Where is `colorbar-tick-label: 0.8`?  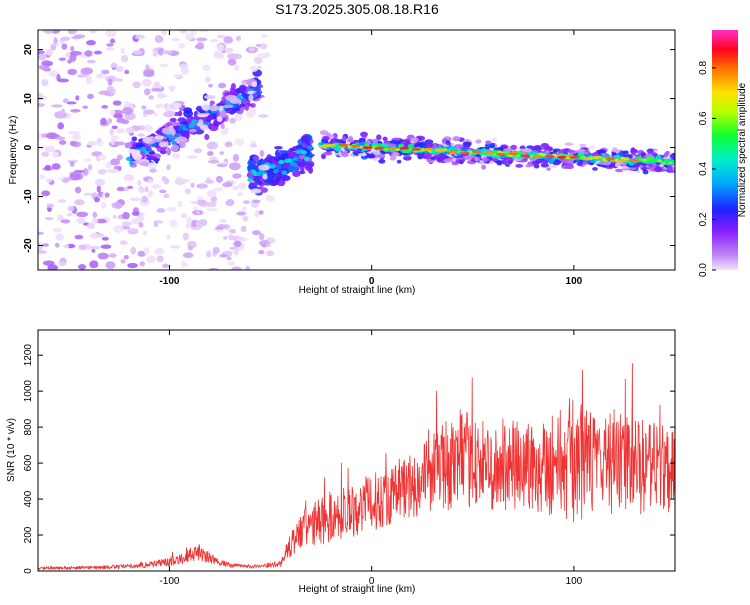
colorbar-tick-label: 0.8 is located at coordinates (703, 68).